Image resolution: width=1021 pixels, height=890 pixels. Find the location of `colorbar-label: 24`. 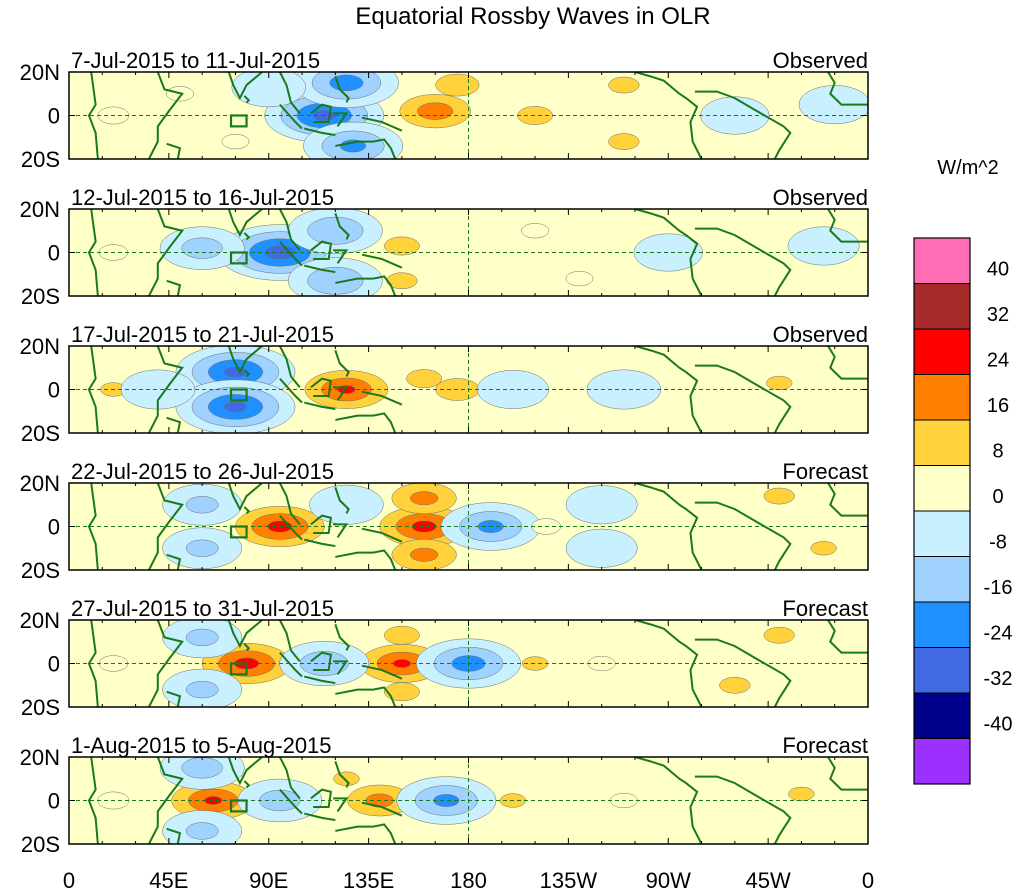

colorbar-label: 24 is located at coordinates (998, 361).